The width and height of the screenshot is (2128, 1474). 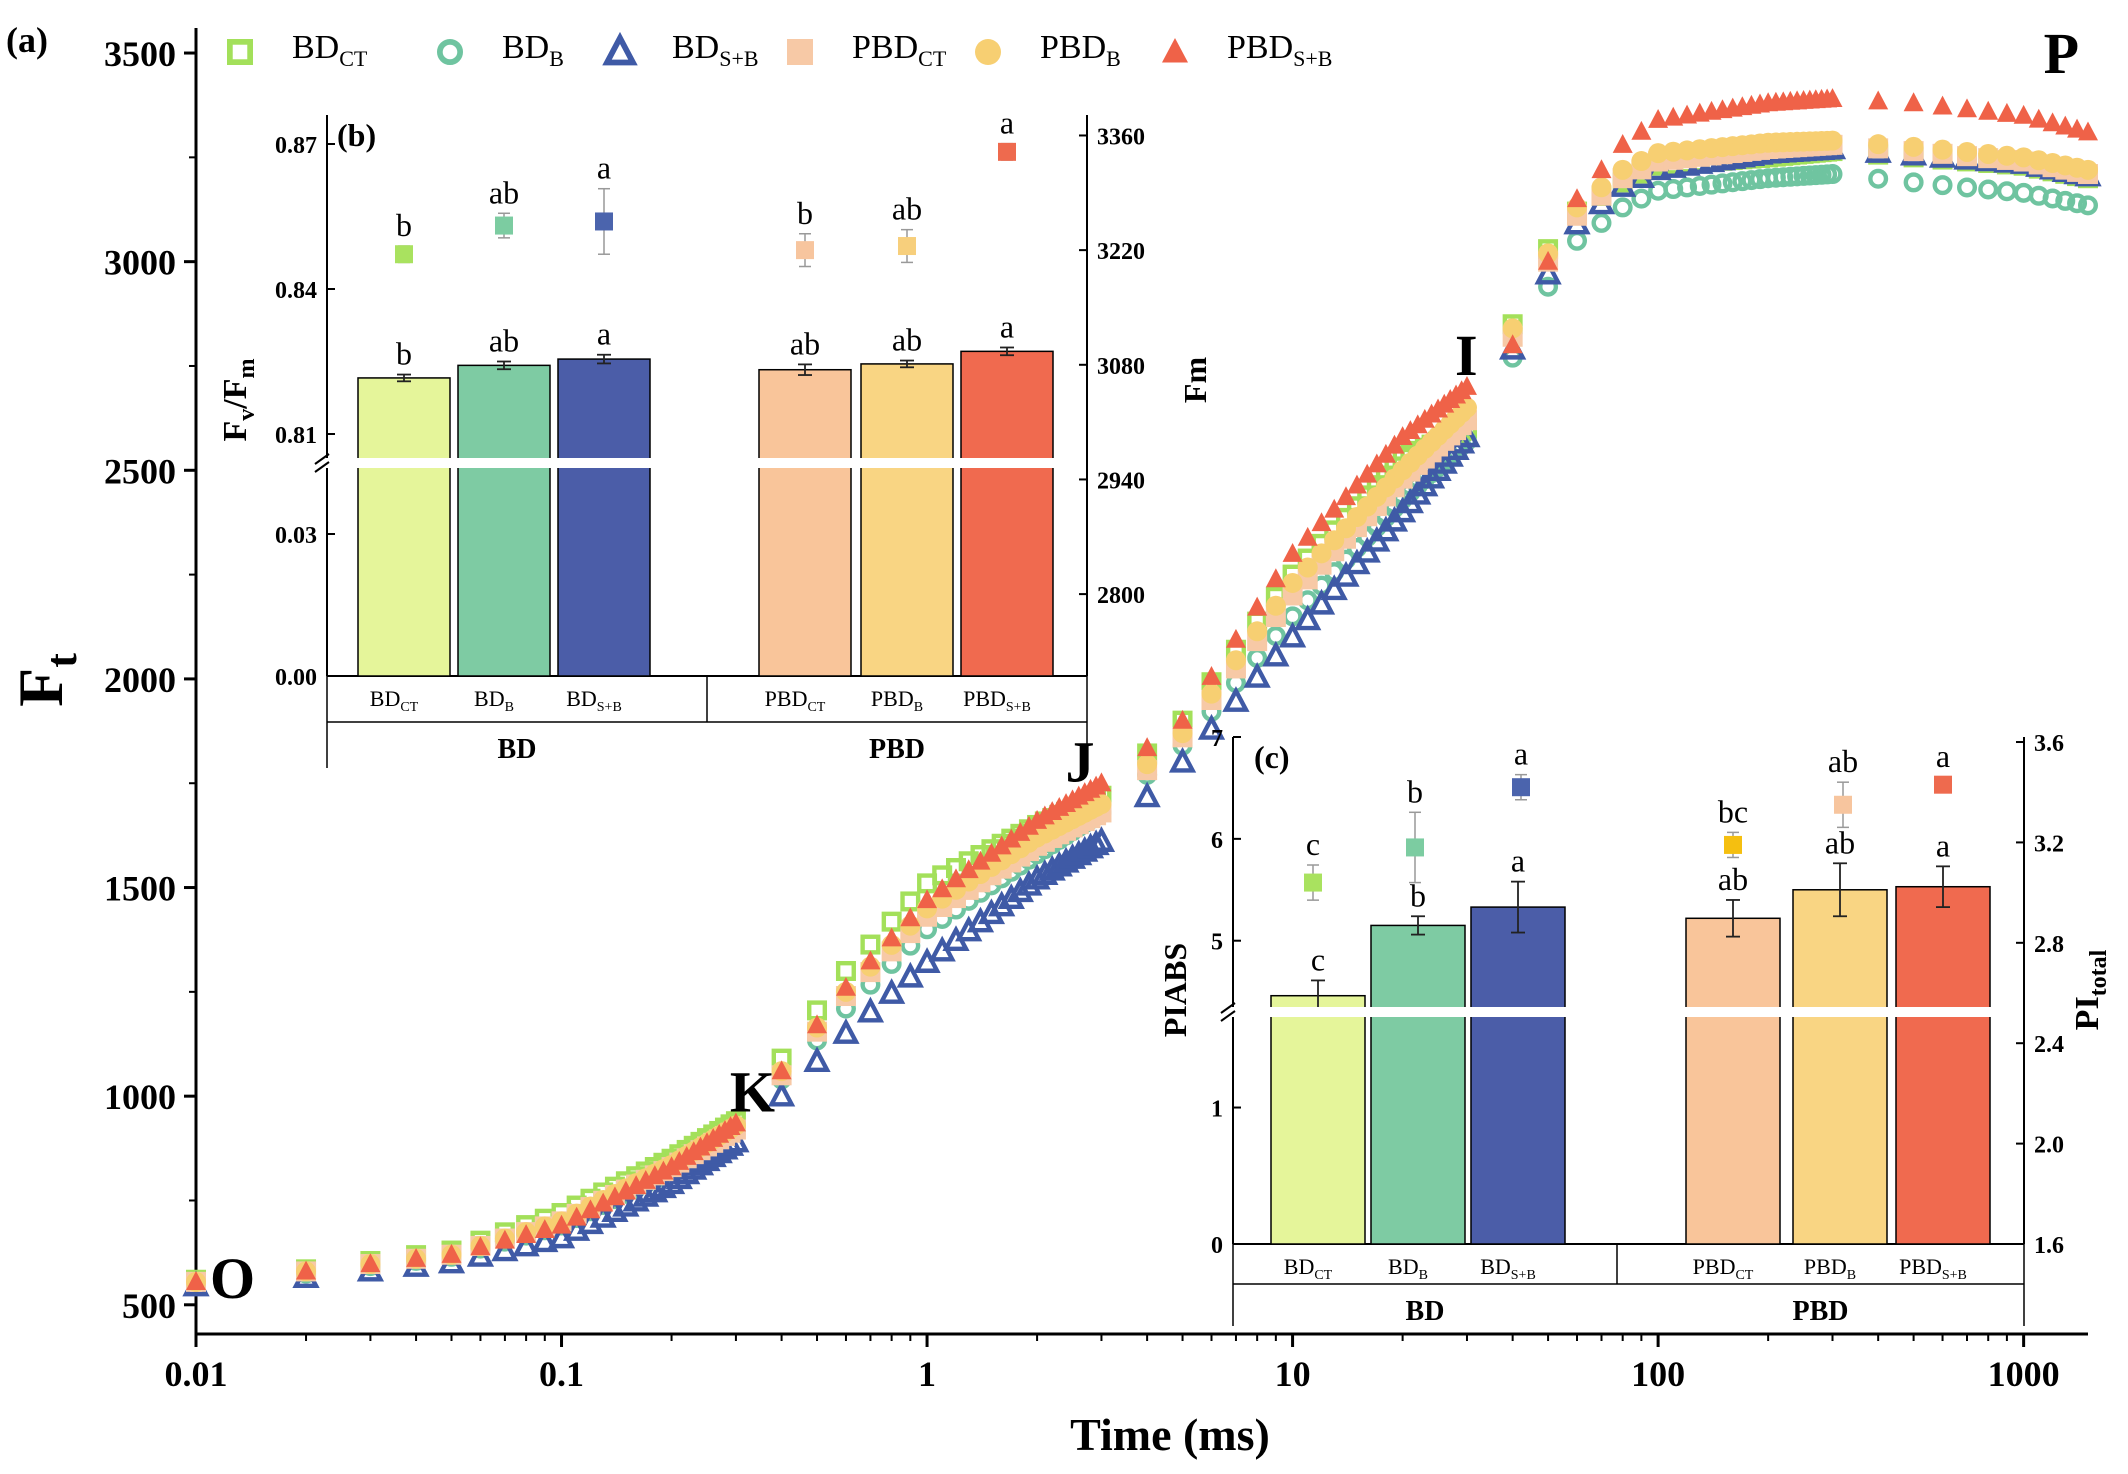 I want to click on legend-label-PBDB-main: PBD, so click(x=1073, y=47).